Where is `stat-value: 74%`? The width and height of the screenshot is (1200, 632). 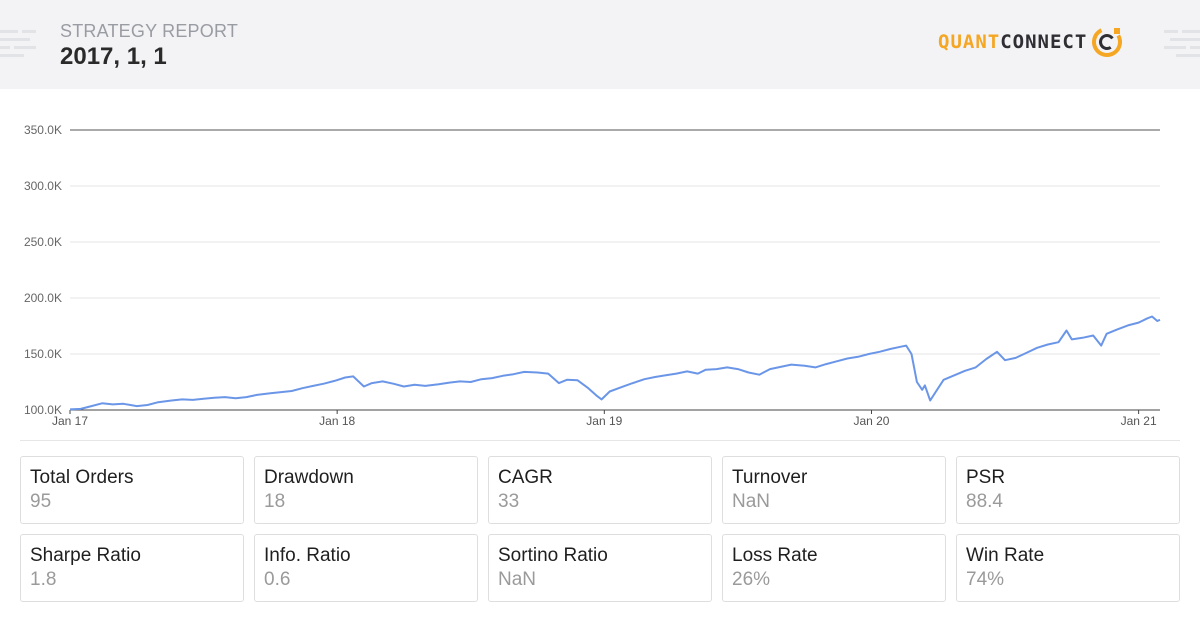
stat-value: 74% is located at coordinates (985, 579).